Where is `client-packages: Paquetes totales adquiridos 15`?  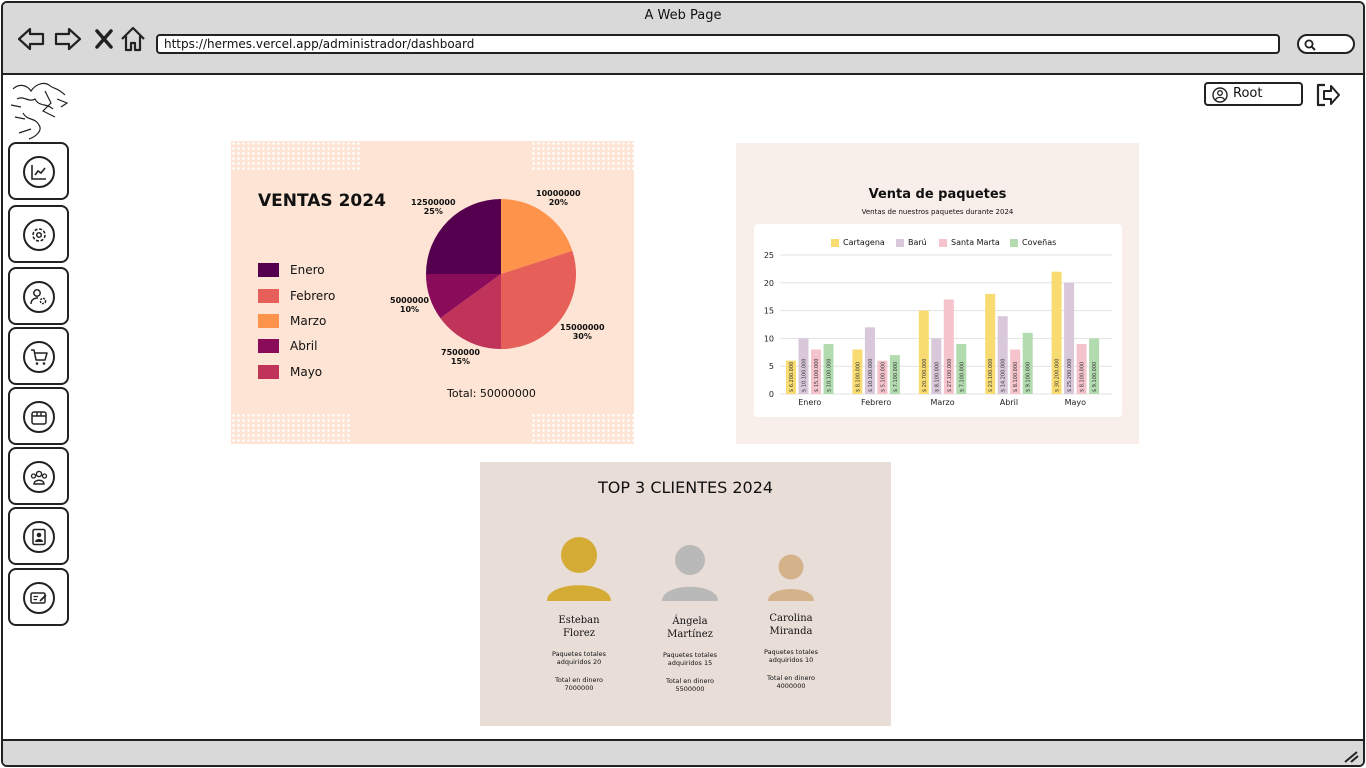 client-packages: Paquetes totales adquiridos 15 is located at coordinates (690, 659).